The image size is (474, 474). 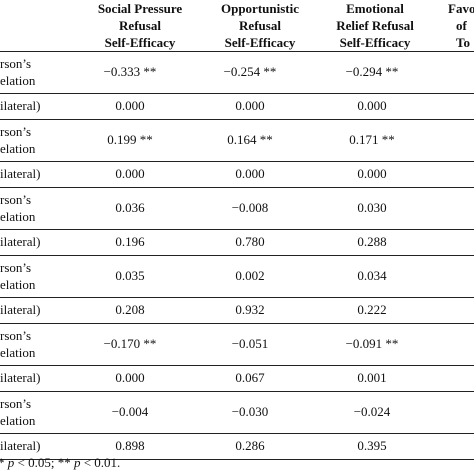 What do you see at coordinates (372, 309) in the screenshot?
I see `table-cell: 0.222` at bounding box center [372, 309].